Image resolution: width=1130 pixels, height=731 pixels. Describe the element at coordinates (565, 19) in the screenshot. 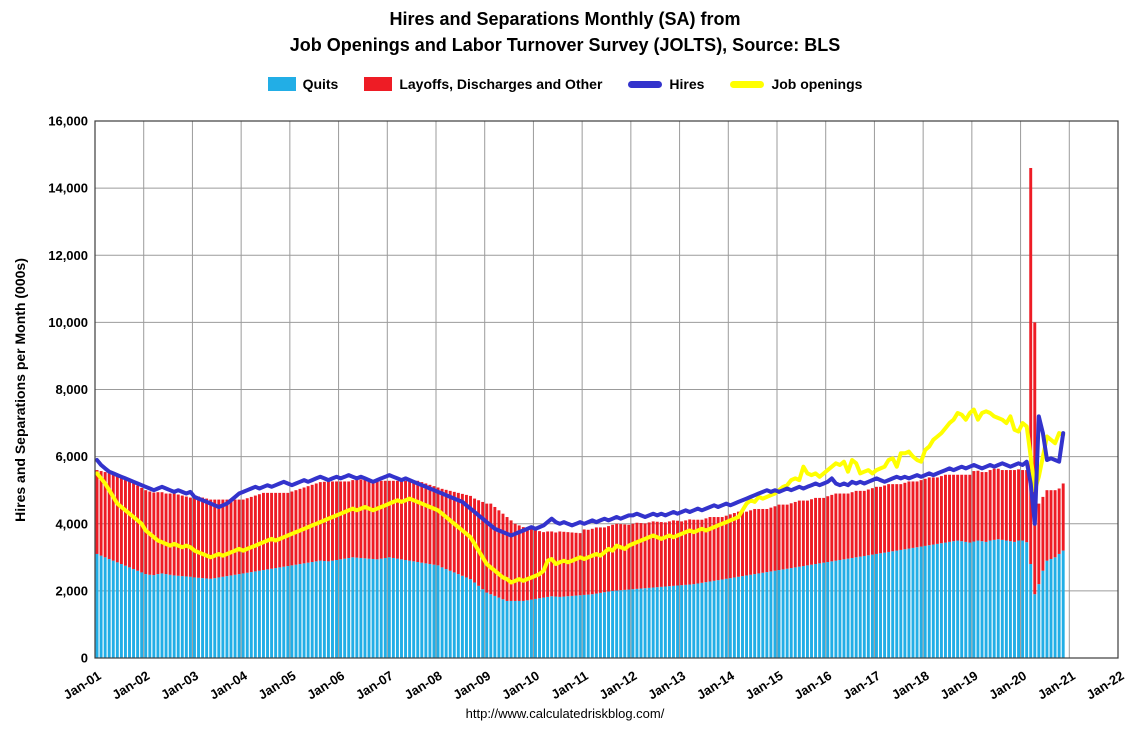

I see `chart-title-line1: Hires and Separations Monthly (SA) from` at that location.